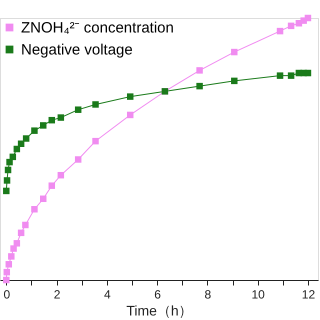 The height and width of the screenshot is (320, 320). Describe the element at coordinates (309, 295) in the screenshot. I see `x-tick-label: 12` at that location.